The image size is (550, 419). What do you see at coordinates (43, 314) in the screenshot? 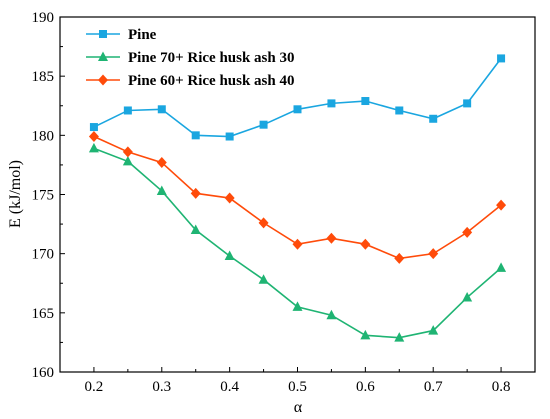
I see `y-tick-label: 165` at bounding box center [43, 314].